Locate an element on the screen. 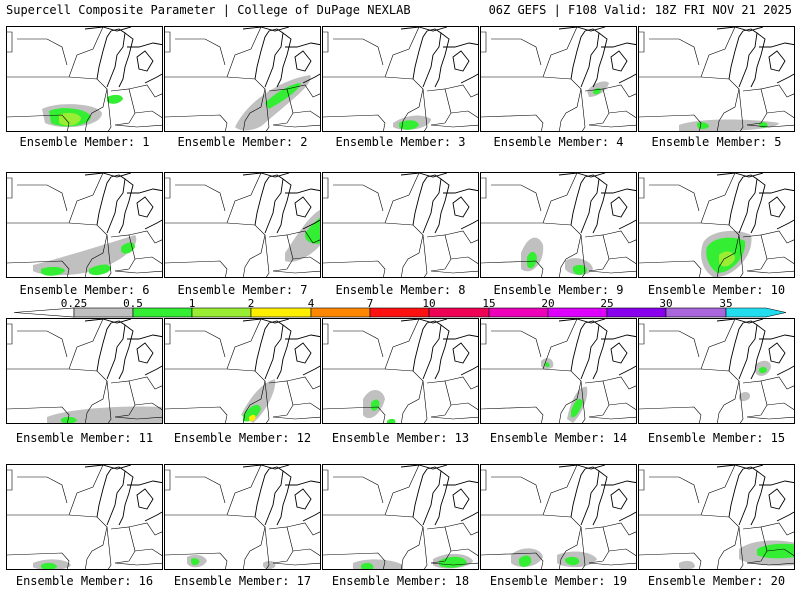 The height and width of the screenshot is (600, 800). panel-label: Ensemble Member: 11 is located at coordinates (84, 438).